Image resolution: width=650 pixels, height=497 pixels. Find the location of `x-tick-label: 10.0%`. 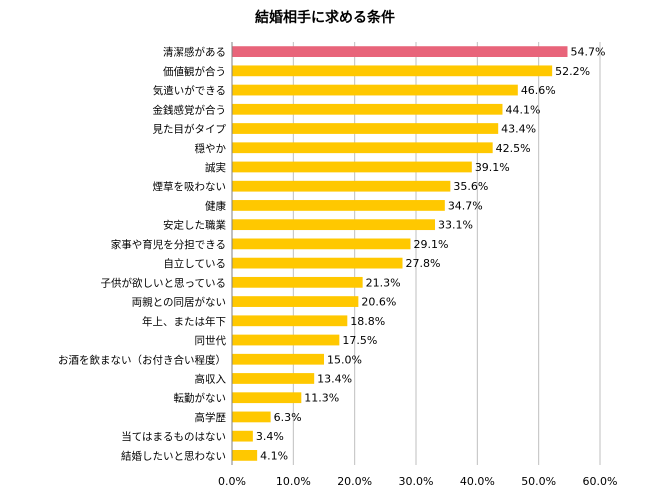

x-tick-label: 10.0% is located at coordinates (293, 481).